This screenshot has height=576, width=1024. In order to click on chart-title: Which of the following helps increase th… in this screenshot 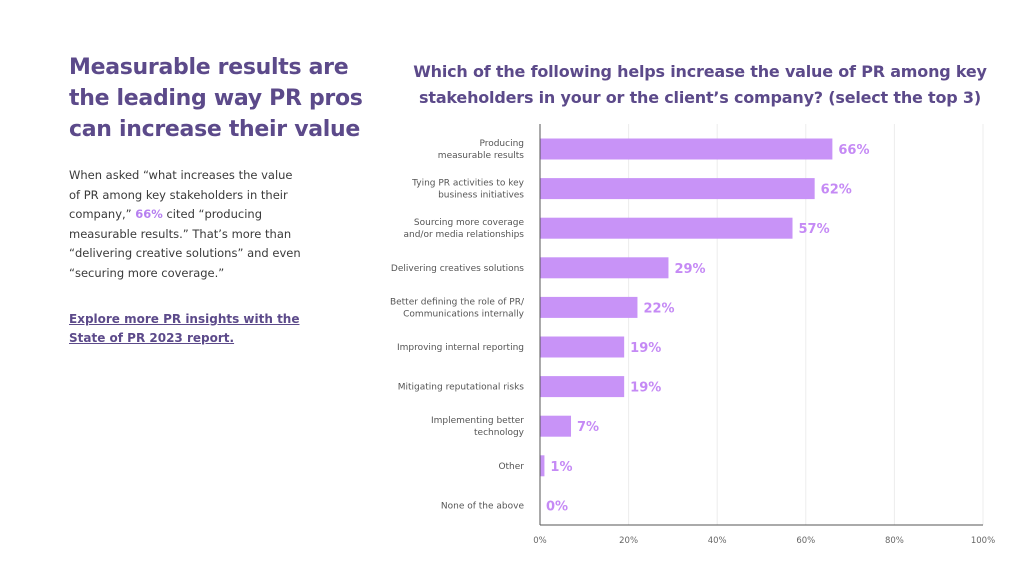, I will do `click(700, 84)`.